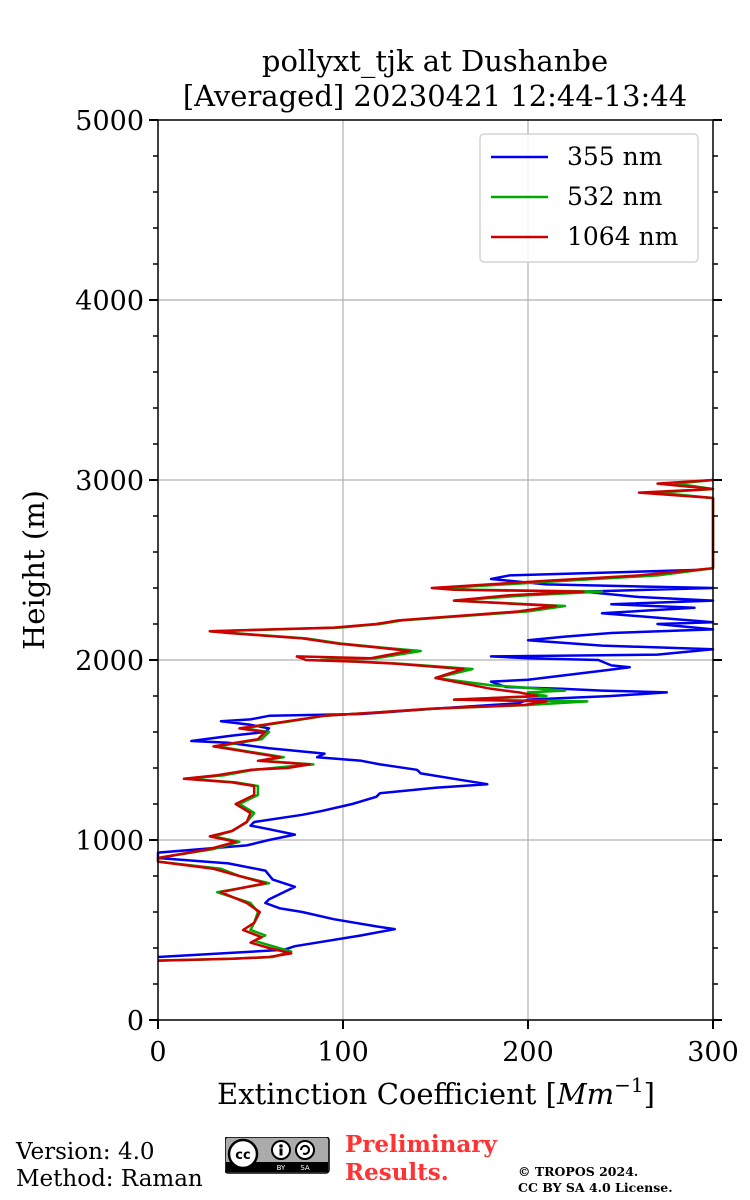 This screenshot has height=1200, width=750. Describe the element at coordinates (242, 1155) in the screenshot. I see `cc-logo-text: cc` at that location.